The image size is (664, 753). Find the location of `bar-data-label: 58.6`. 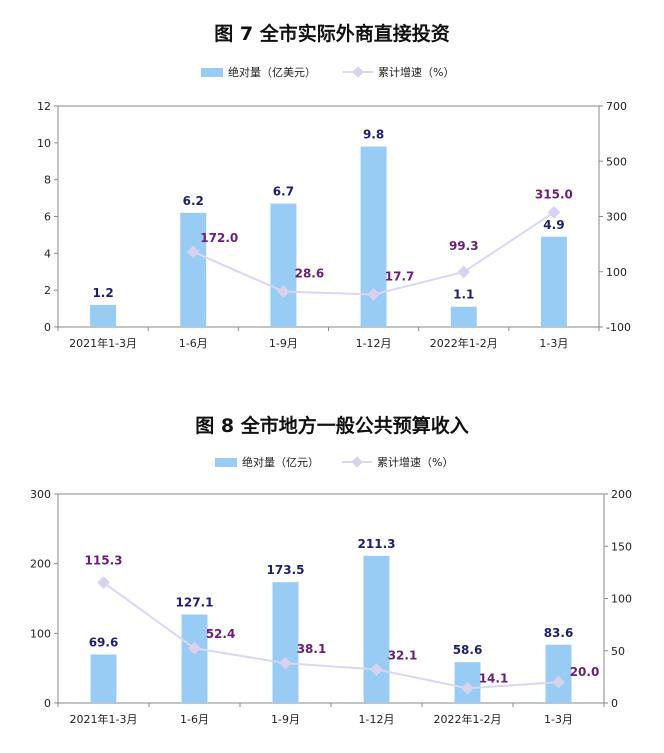

bar-data-label: 58.6 is located at coordinates (468, 650).